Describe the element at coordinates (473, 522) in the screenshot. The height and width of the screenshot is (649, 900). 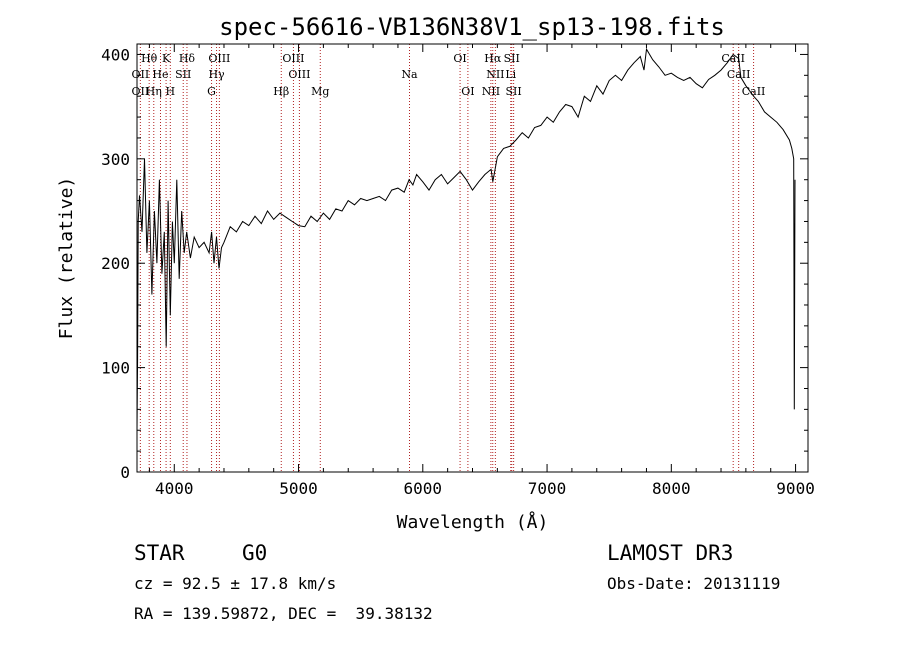
I see `x-axis-label: Wavelength (Å)` at that location.